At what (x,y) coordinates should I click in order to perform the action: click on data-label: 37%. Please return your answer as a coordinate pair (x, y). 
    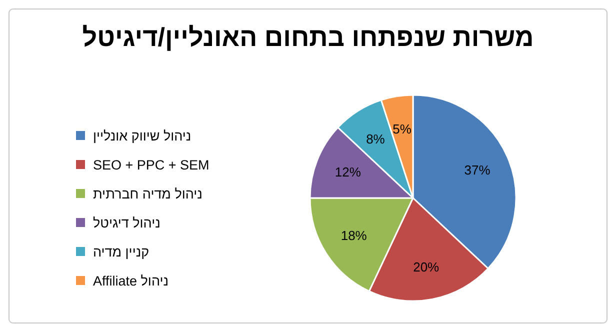
    Looking at the image, I should click on (477, 170).